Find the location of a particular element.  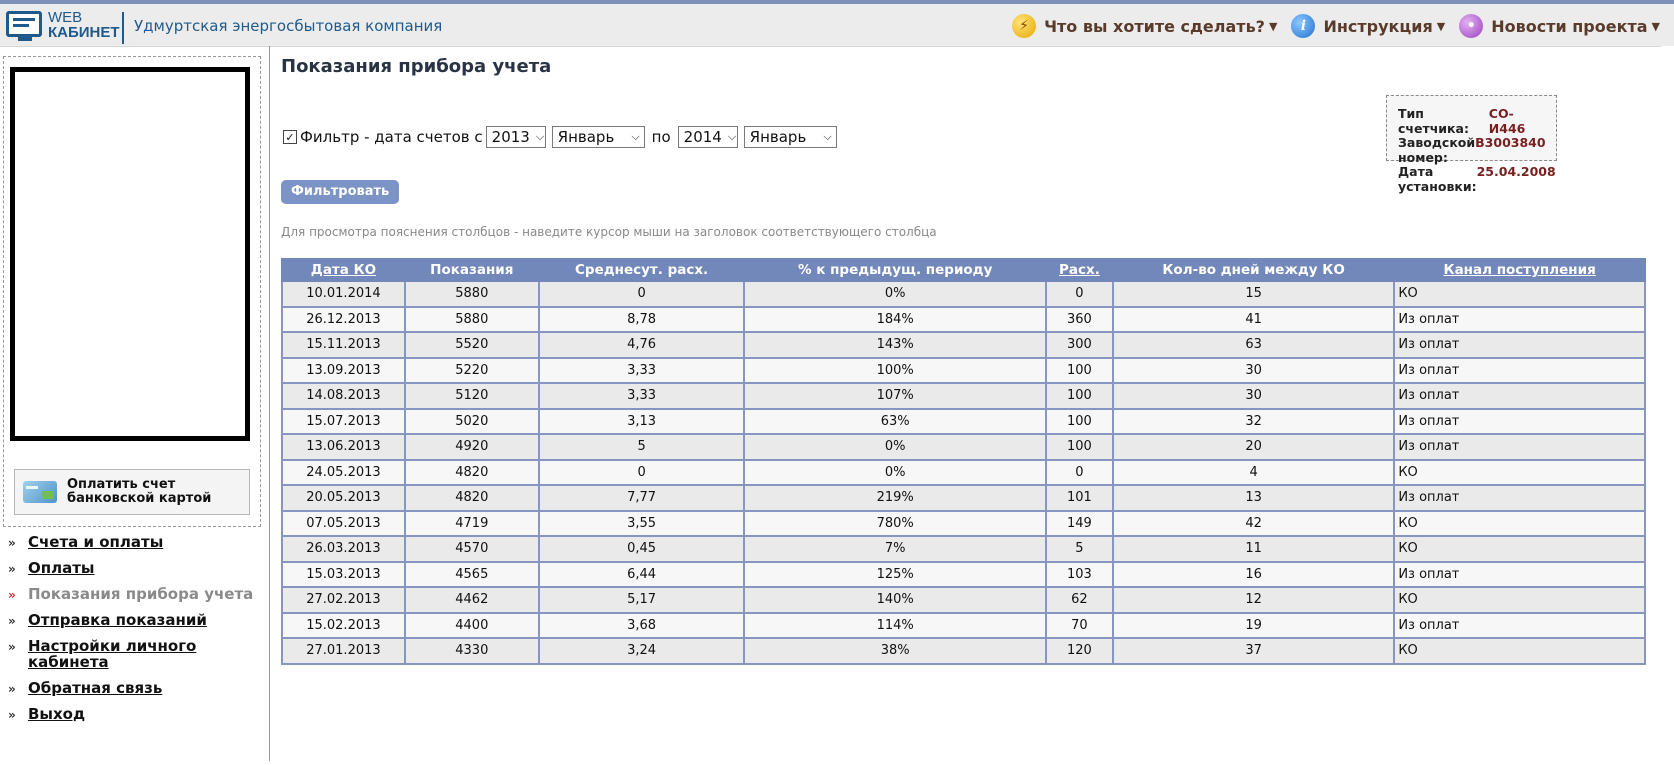

table-cell: 184% is located at coordinates (895, 319).